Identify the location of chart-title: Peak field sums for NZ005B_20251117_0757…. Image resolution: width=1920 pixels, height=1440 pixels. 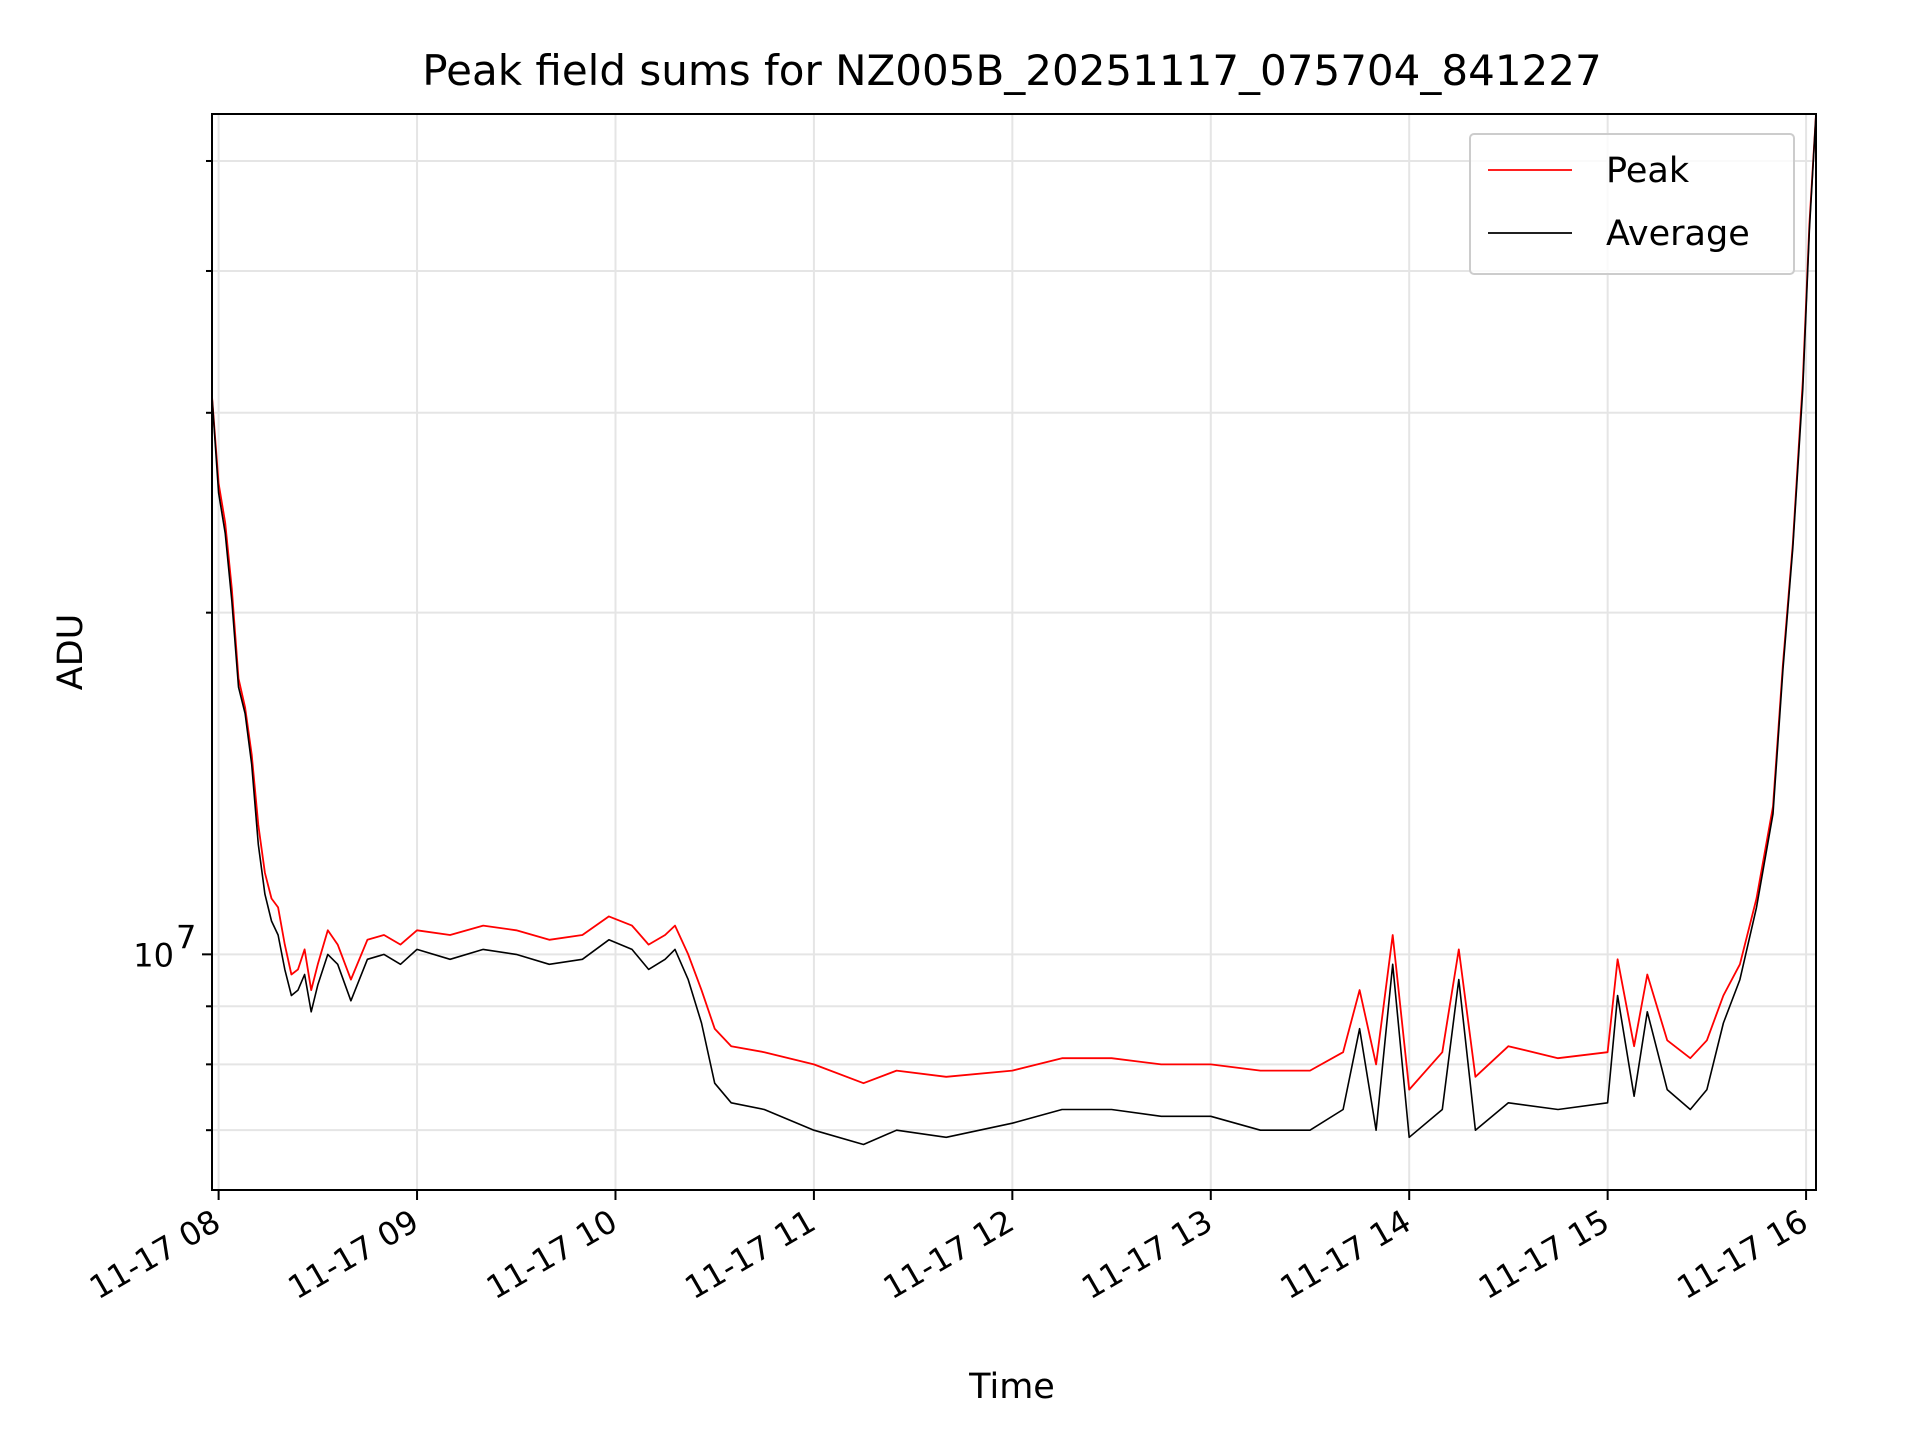
(1011, 70).